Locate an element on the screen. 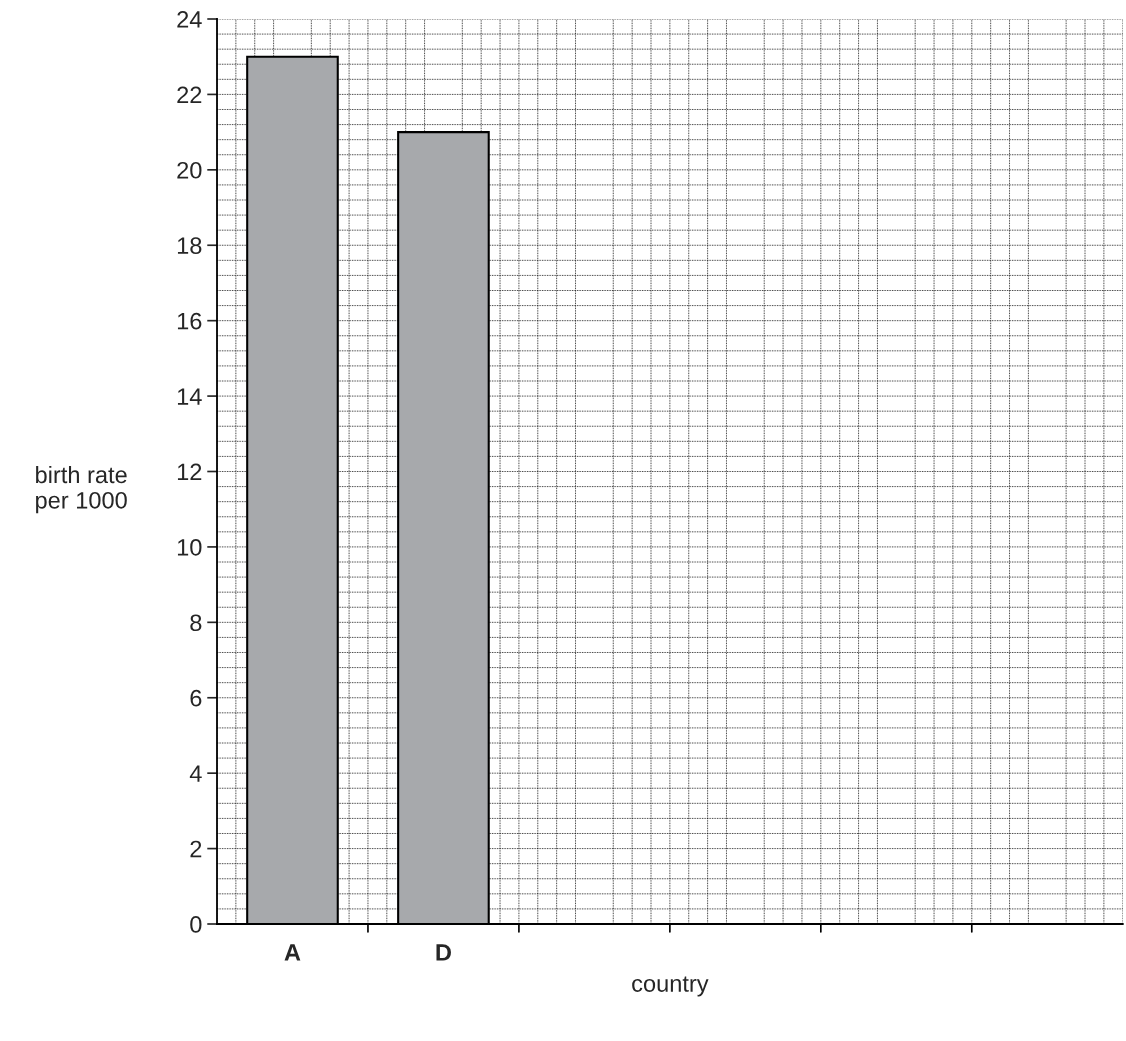 This screenshot has height=1041, width=1126. y-tick-label: 24 is located at coordinates (189, 19).